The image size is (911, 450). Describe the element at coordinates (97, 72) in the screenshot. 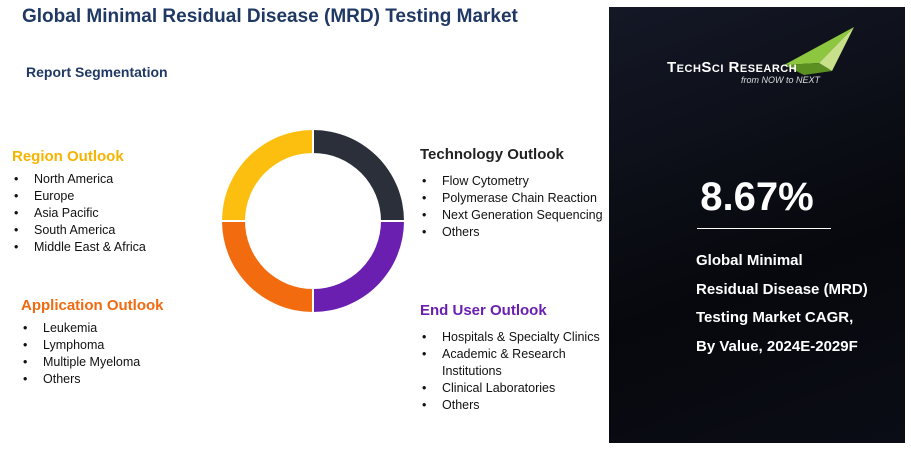

I see `subtitle: Report Segmentation` at that location.